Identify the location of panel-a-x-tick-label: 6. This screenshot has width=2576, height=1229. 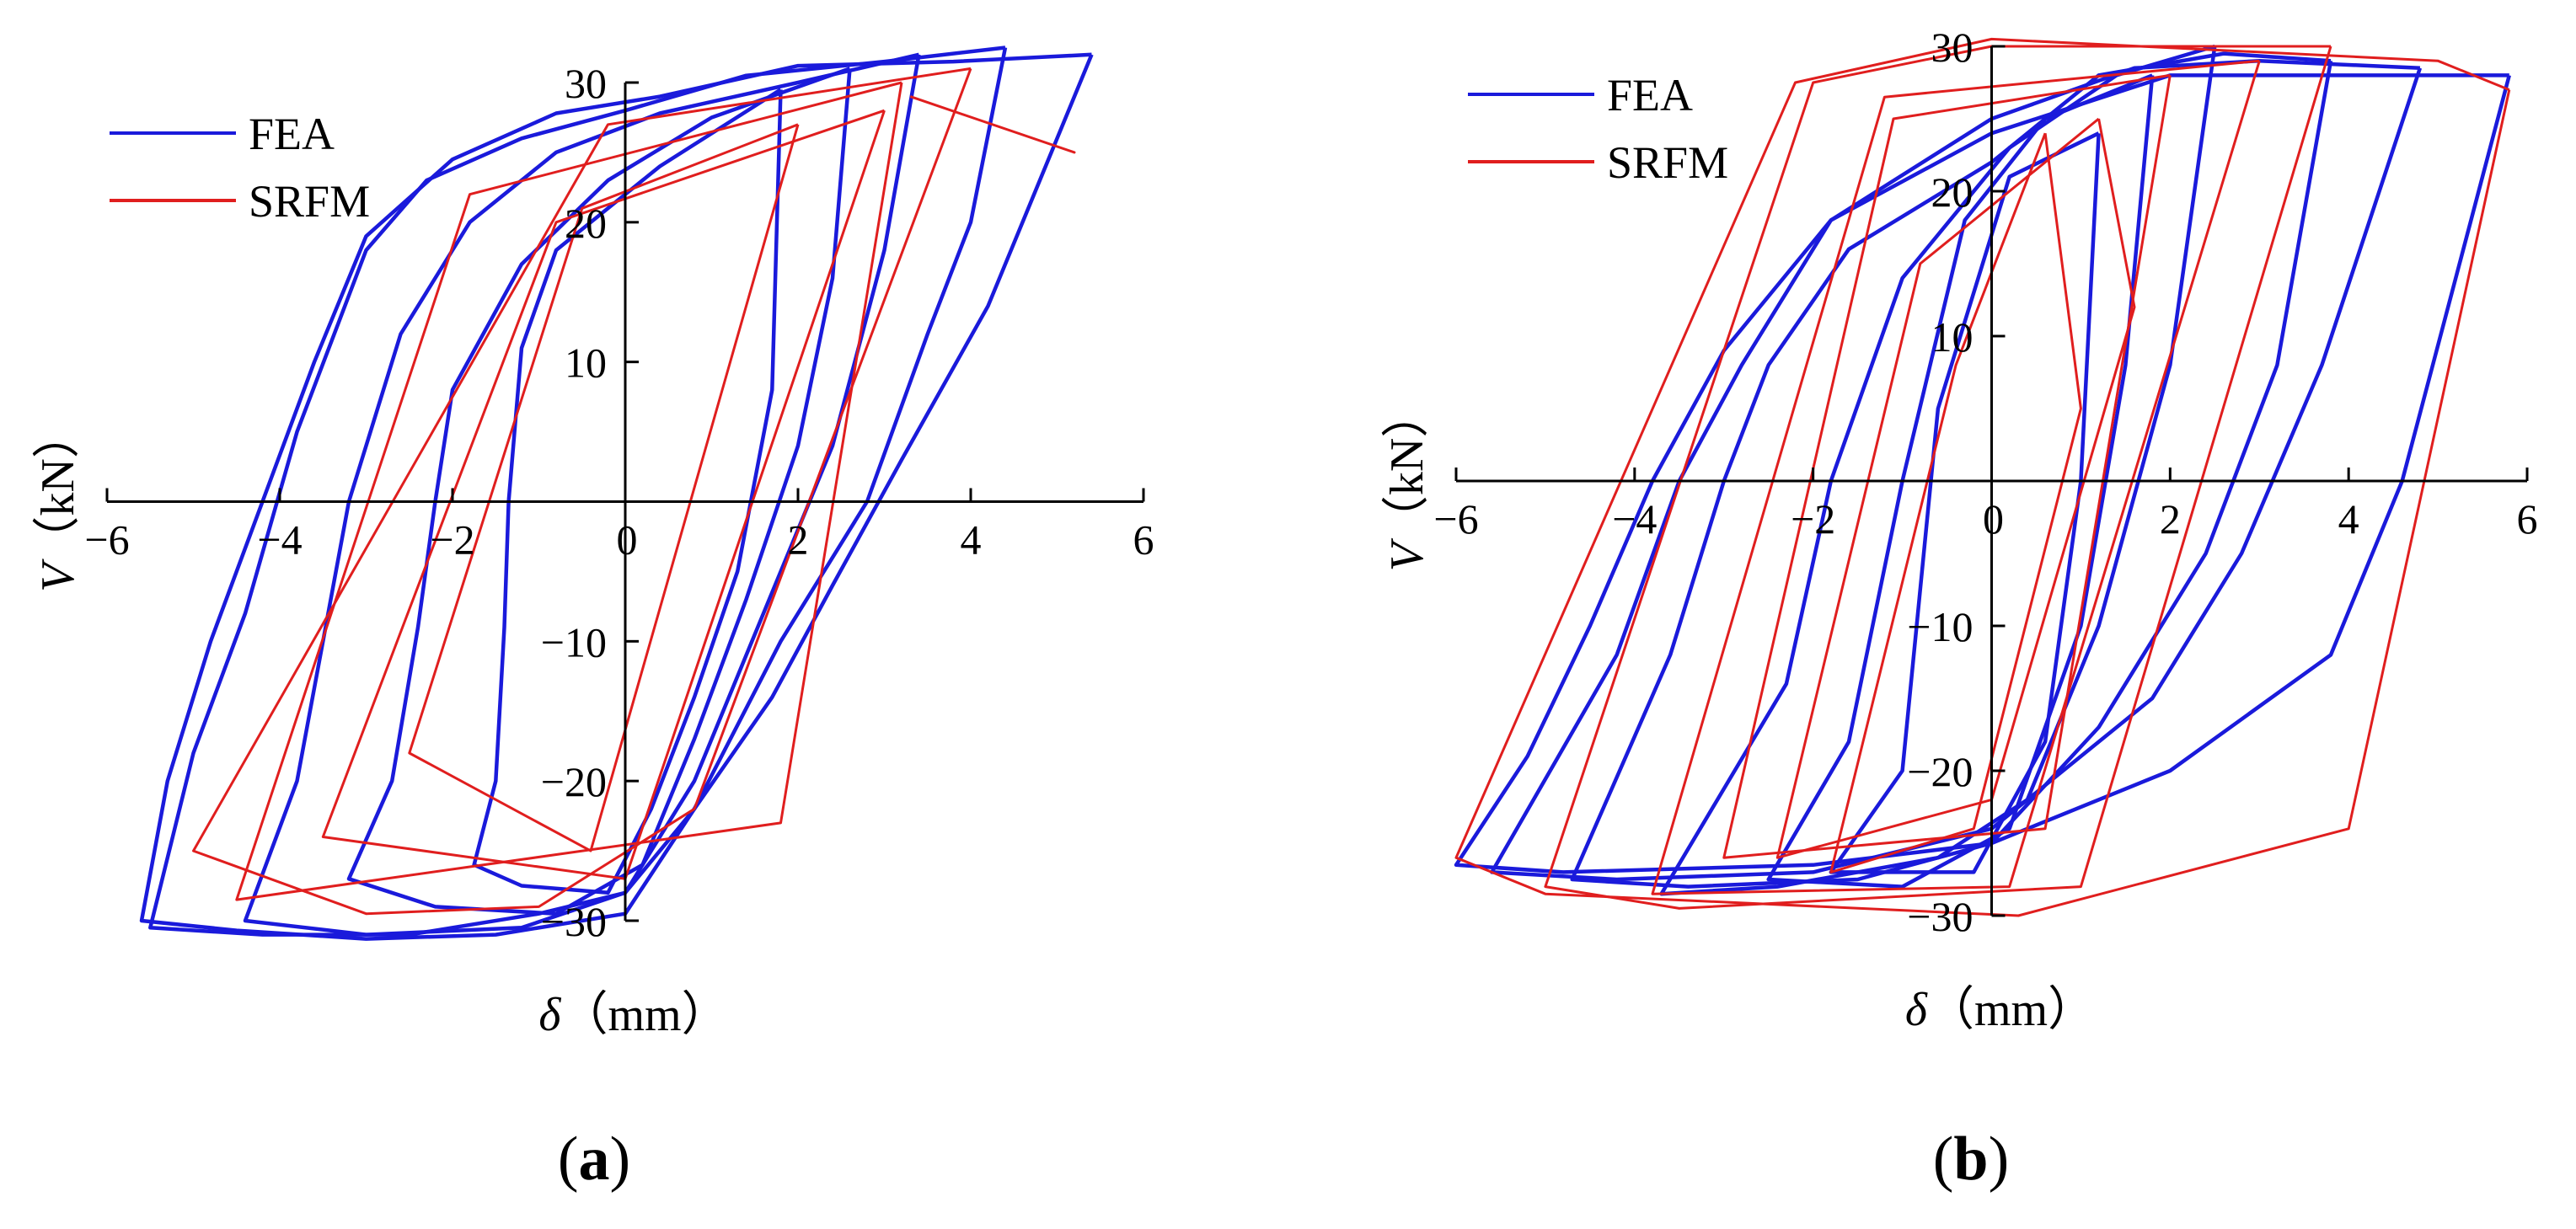
(1144, 540).